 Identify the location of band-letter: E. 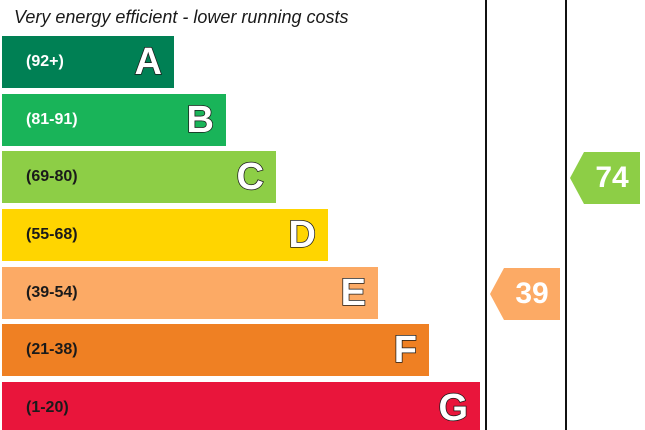
(353, 293).